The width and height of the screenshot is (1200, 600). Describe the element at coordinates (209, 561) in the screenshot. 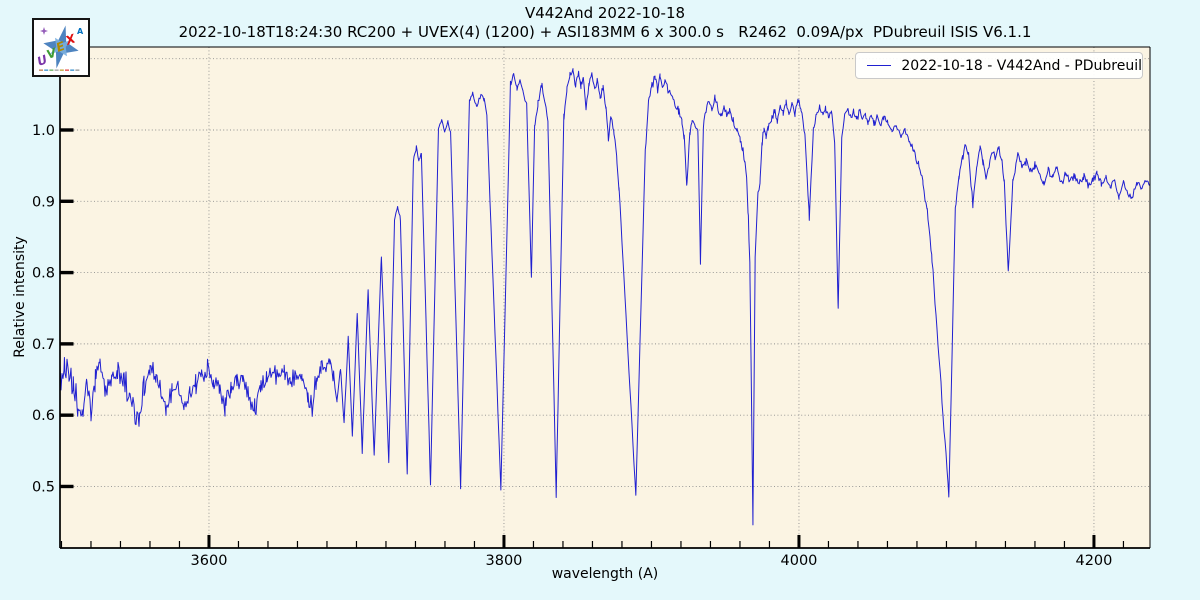

I see `svg-text: 3600` at that location.